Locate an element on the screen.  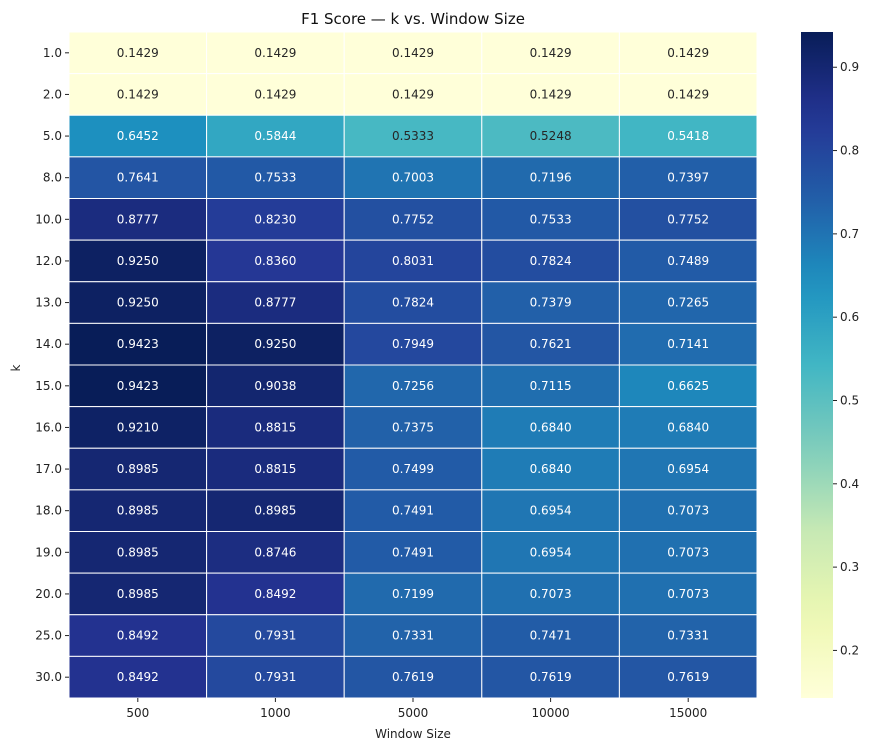
cell-value-label: 0.7491 is located at coordinates (413, 511).